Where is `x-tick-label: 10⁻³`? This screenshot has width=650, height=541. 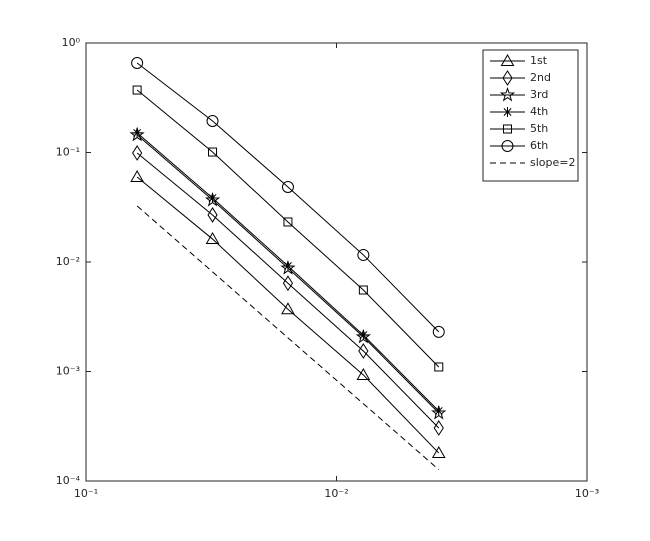
x-tick-label: 10⁻³ is located at coordinates (587, 493).